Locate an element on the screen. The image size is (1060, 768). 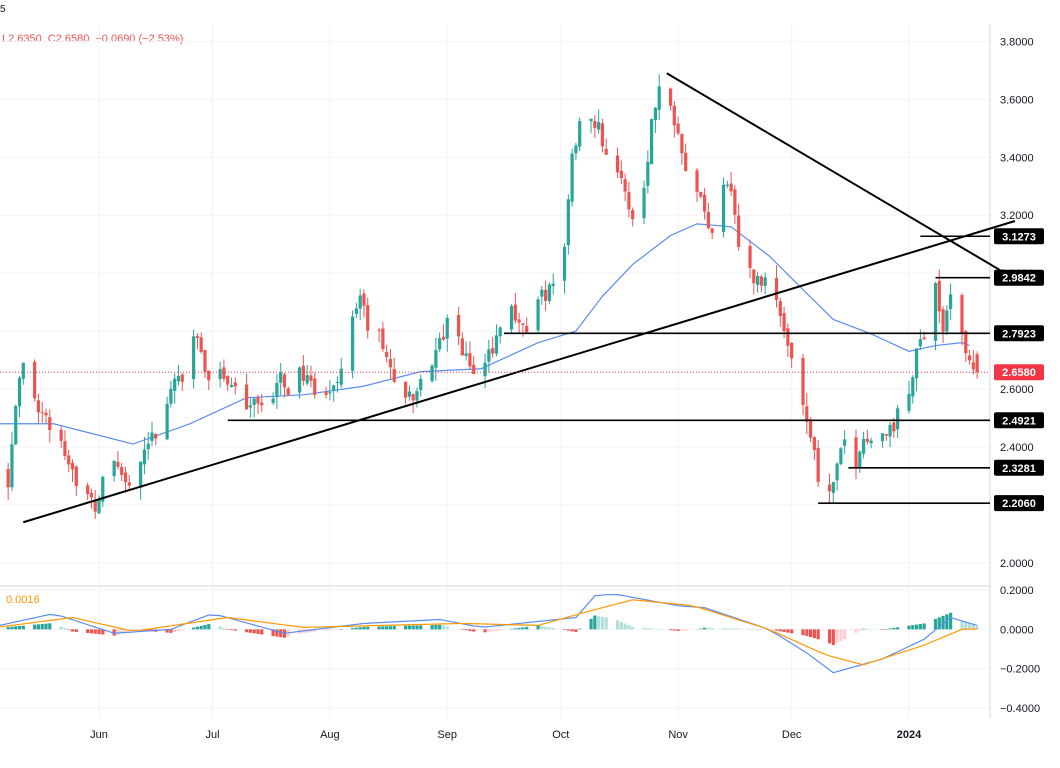
ohlc-readout: L2.6350 C2.6580 −0.0690 (−2.53%) is located at coordinates (95, 39).